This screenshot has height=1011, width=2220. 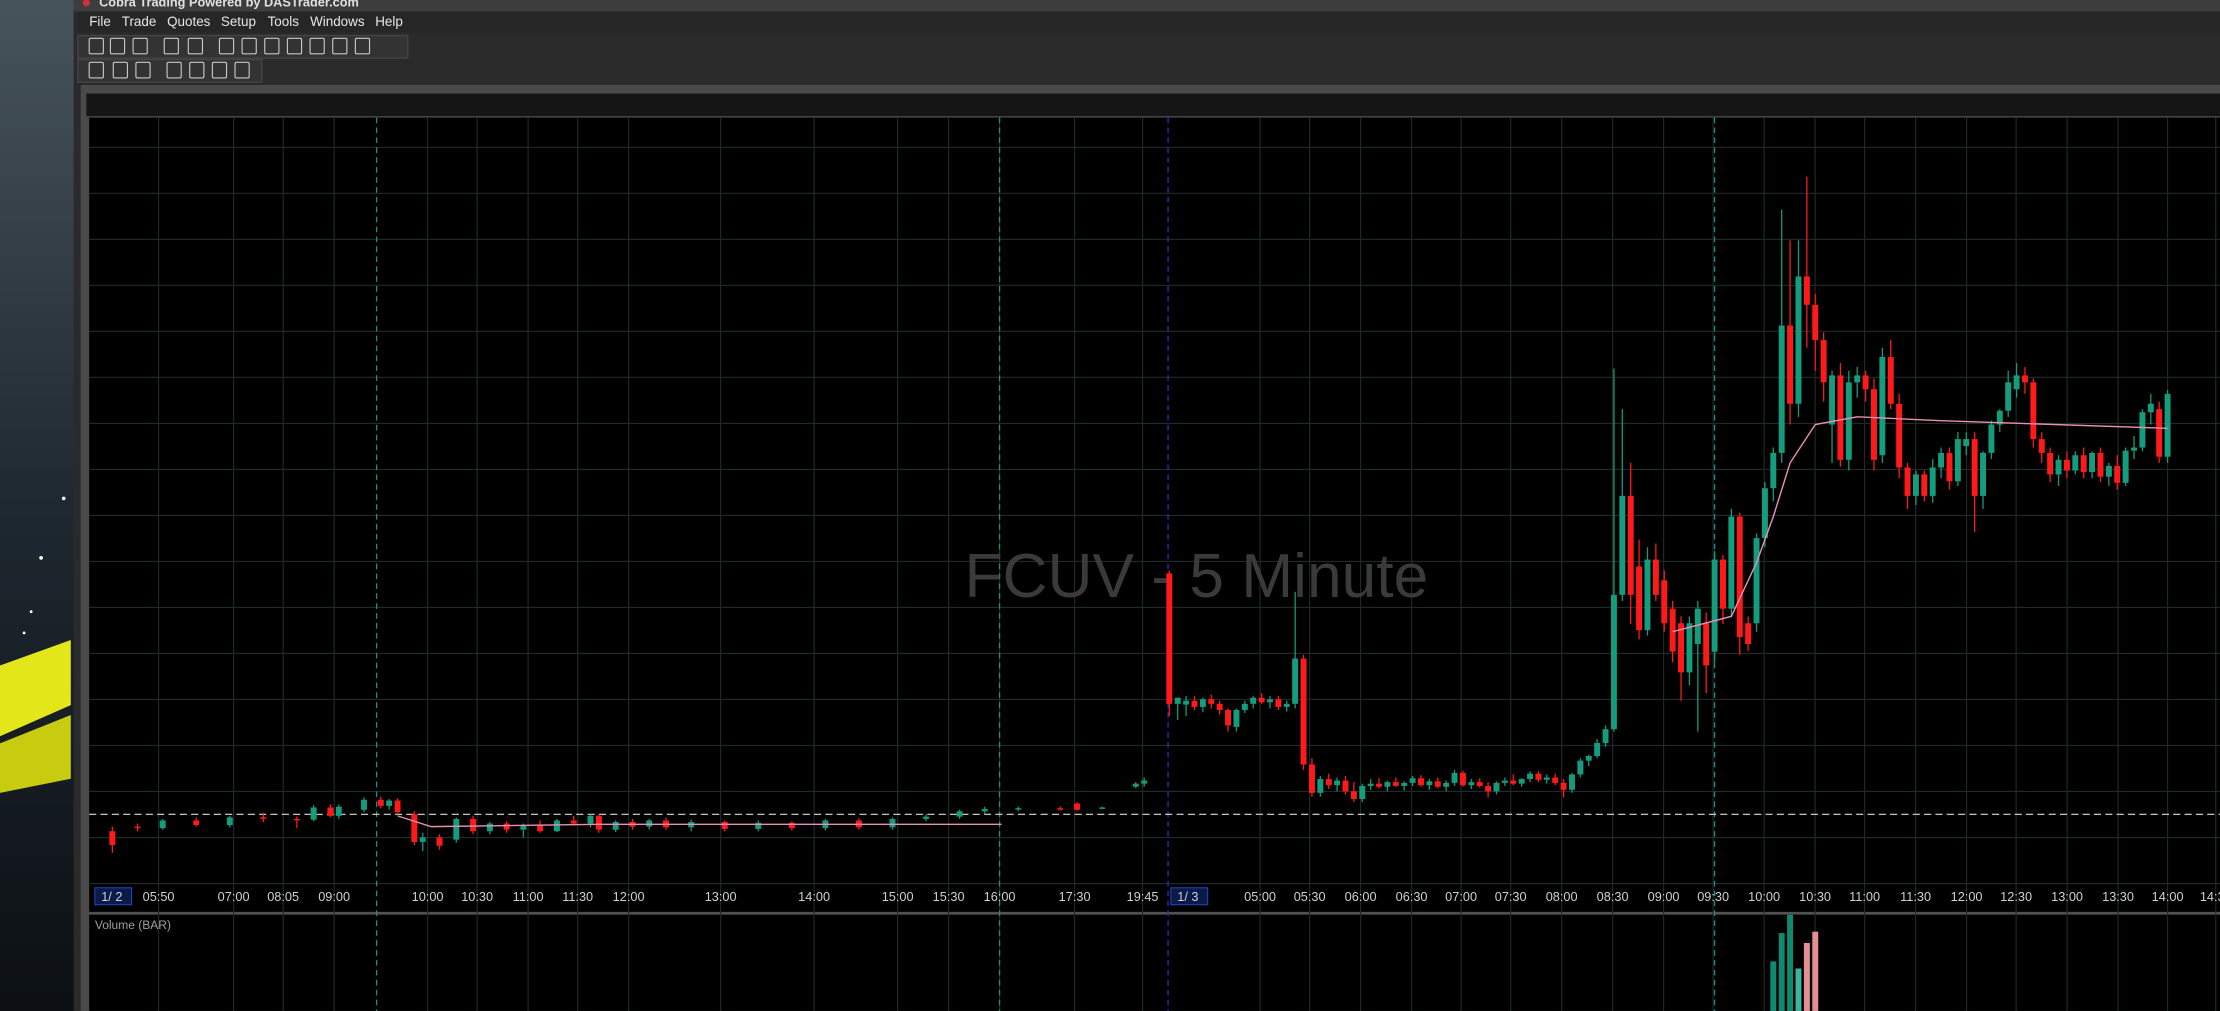 What do you see at coordinates (1864, 896) in the screenshot?
I see `x-tick-label: 11:00` at bounding box center [1864, 896].